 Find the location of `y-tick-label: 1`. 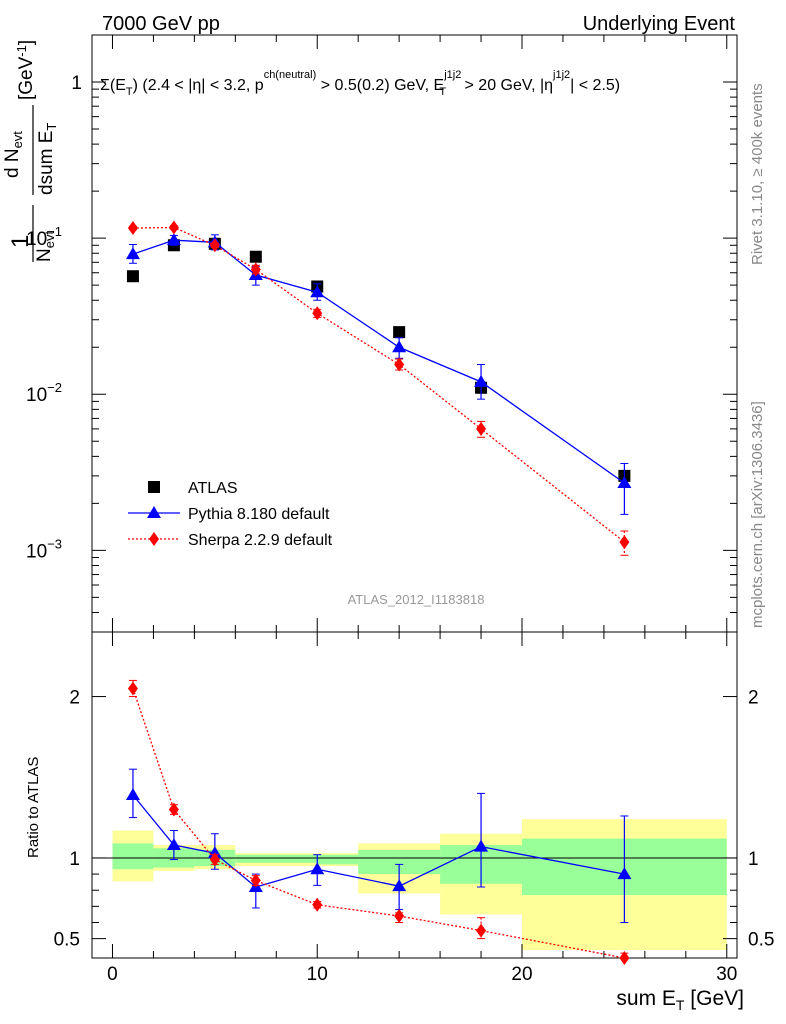

y-tick-label: 1 is located at coordinates (76, 83).